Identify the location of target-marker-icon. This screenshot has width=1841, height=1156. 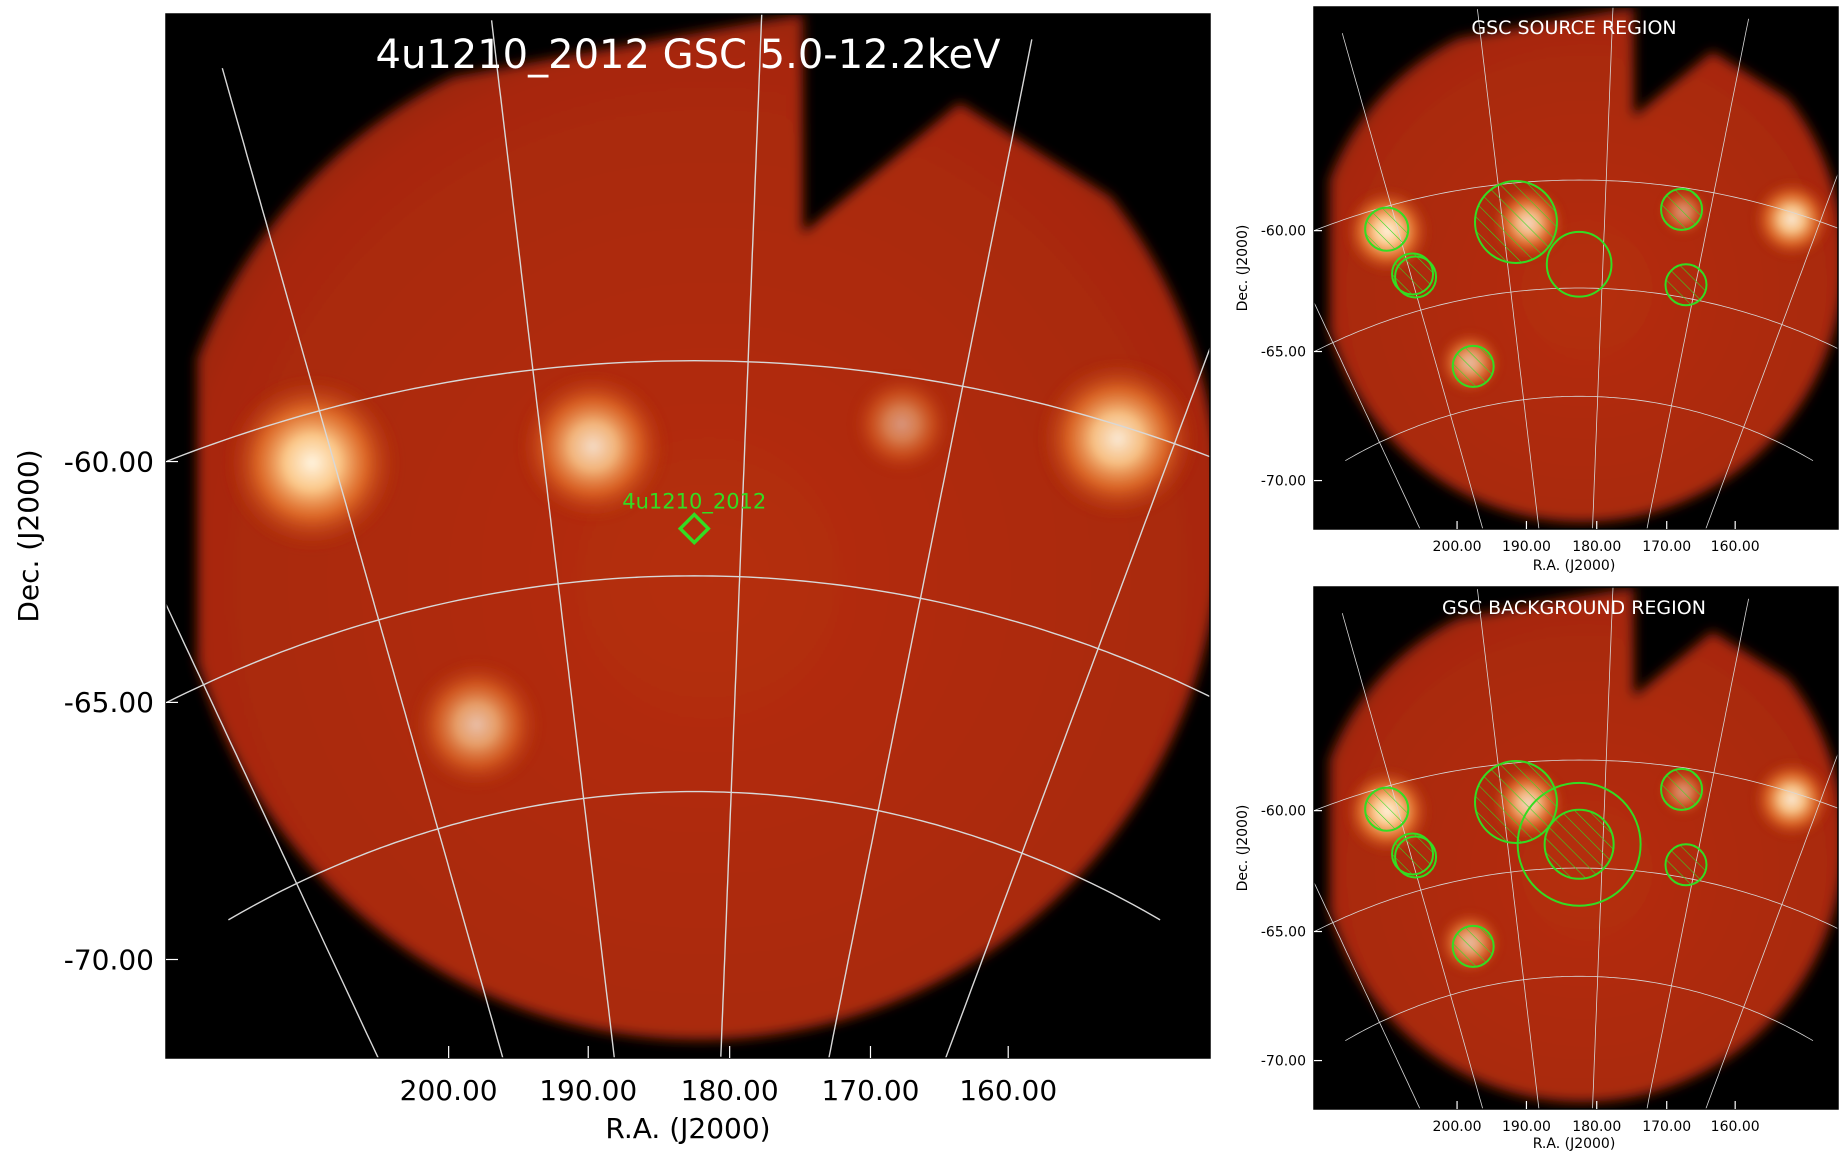
(694, 529).